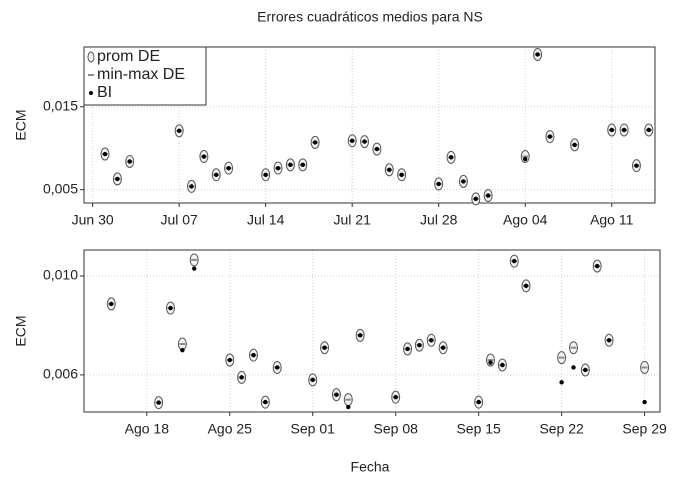 The image size is (676, 482). What do you see at coordinates (230, 429) in the screenshot?
I see `x-tick-label: Ago 25` at bounding box center [230, 429].